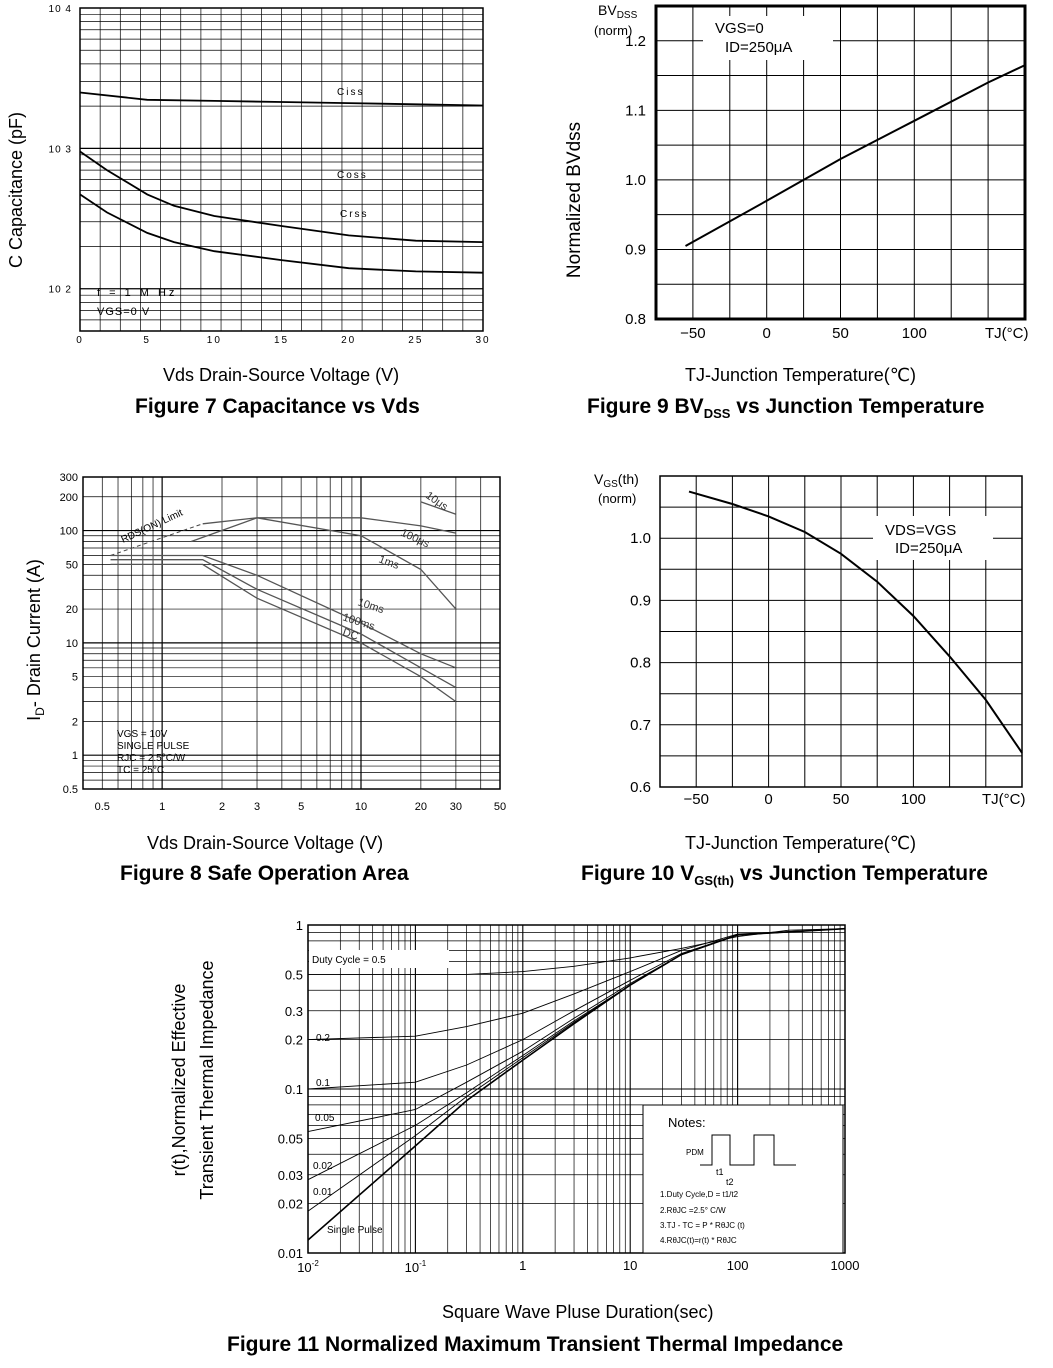 The image size is (1053, 1368). I want to click on fig7-annotation-frequency: f = 1 M Hz, so click(137, 293).